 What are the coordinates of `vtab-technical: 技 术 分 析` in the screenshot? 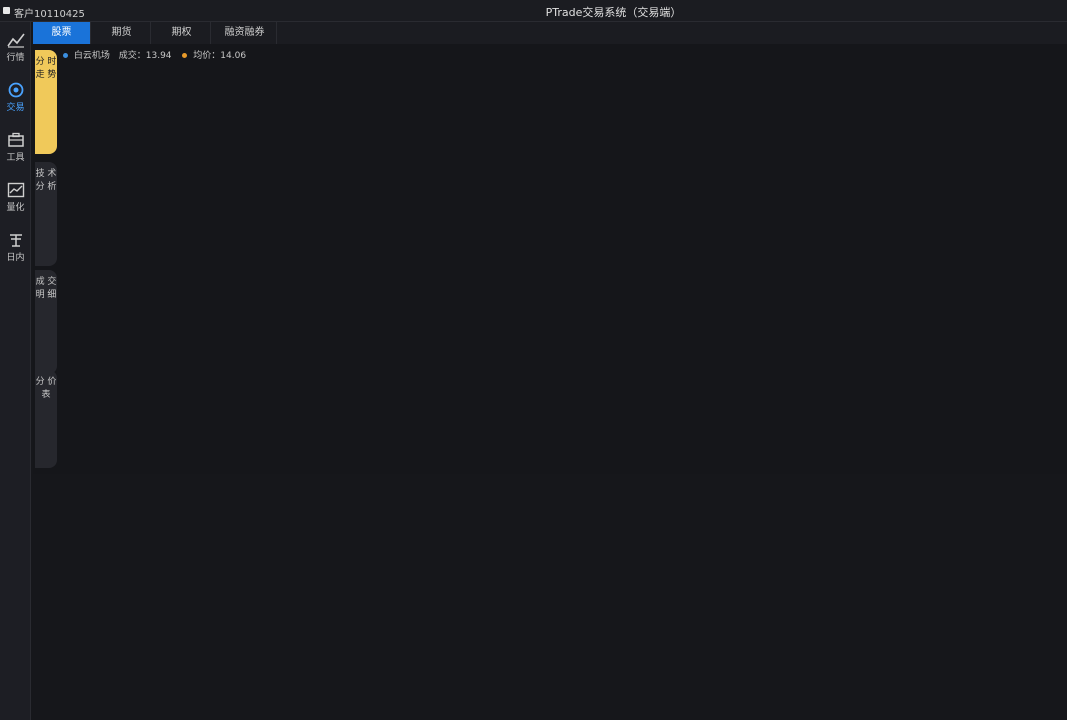 It's located at (46, 214).